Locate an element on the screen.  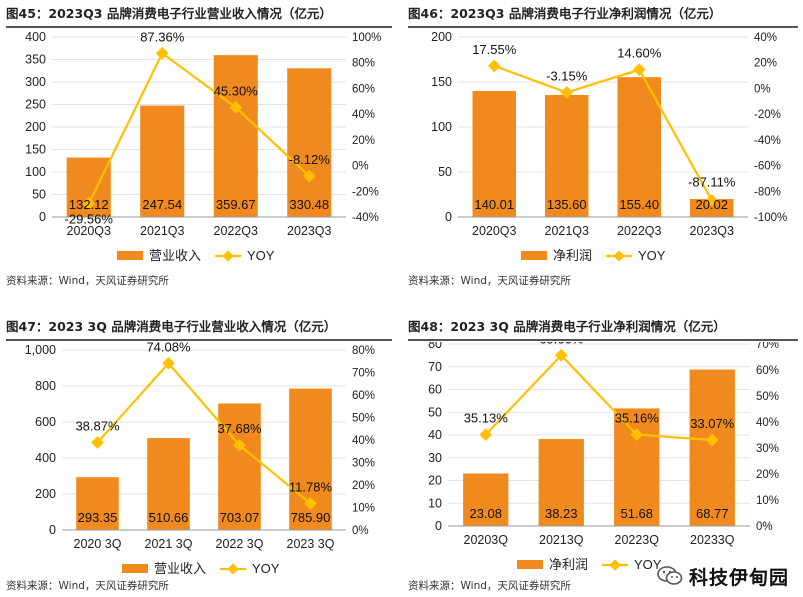
y-left-tick-label: 150 is located at coordinates (441, 82).